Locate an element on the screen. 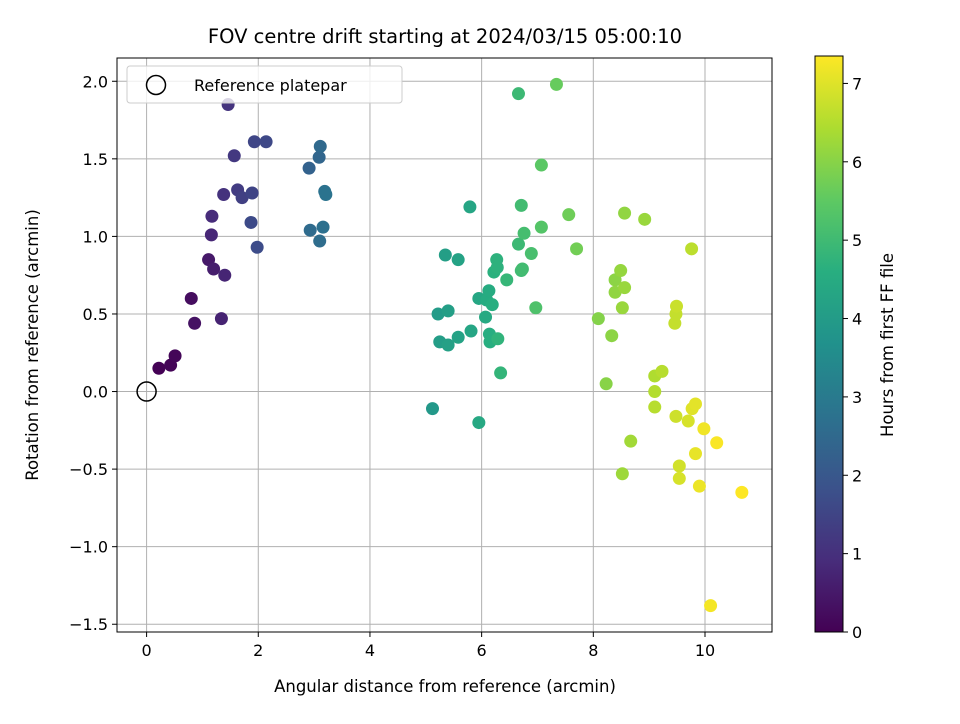  y-tick-label: 0.5 is located at coordinates (95, 314).